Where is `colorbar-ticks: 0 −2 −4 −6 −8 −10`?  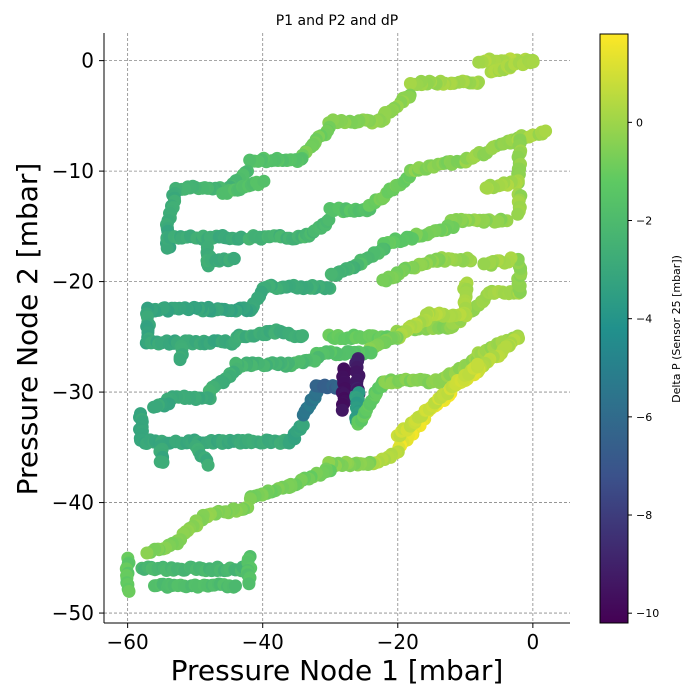 colorbar-ticks: 0 −2 −4 −6 −8 −10 is located at coordinates (643, 368).